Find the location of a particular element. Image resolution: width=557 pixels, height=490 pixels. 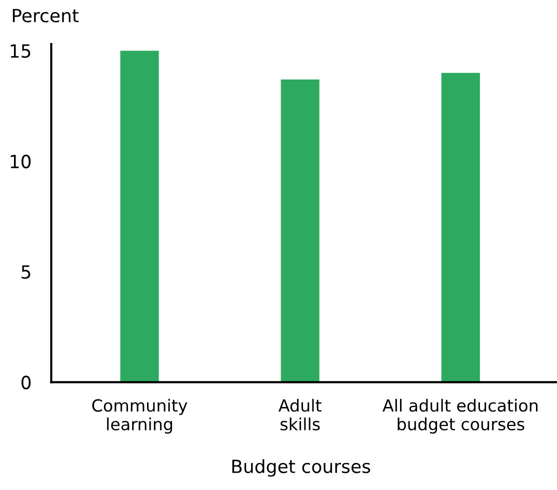

y-axis-title: Percent is located at coordinates (45, 15).